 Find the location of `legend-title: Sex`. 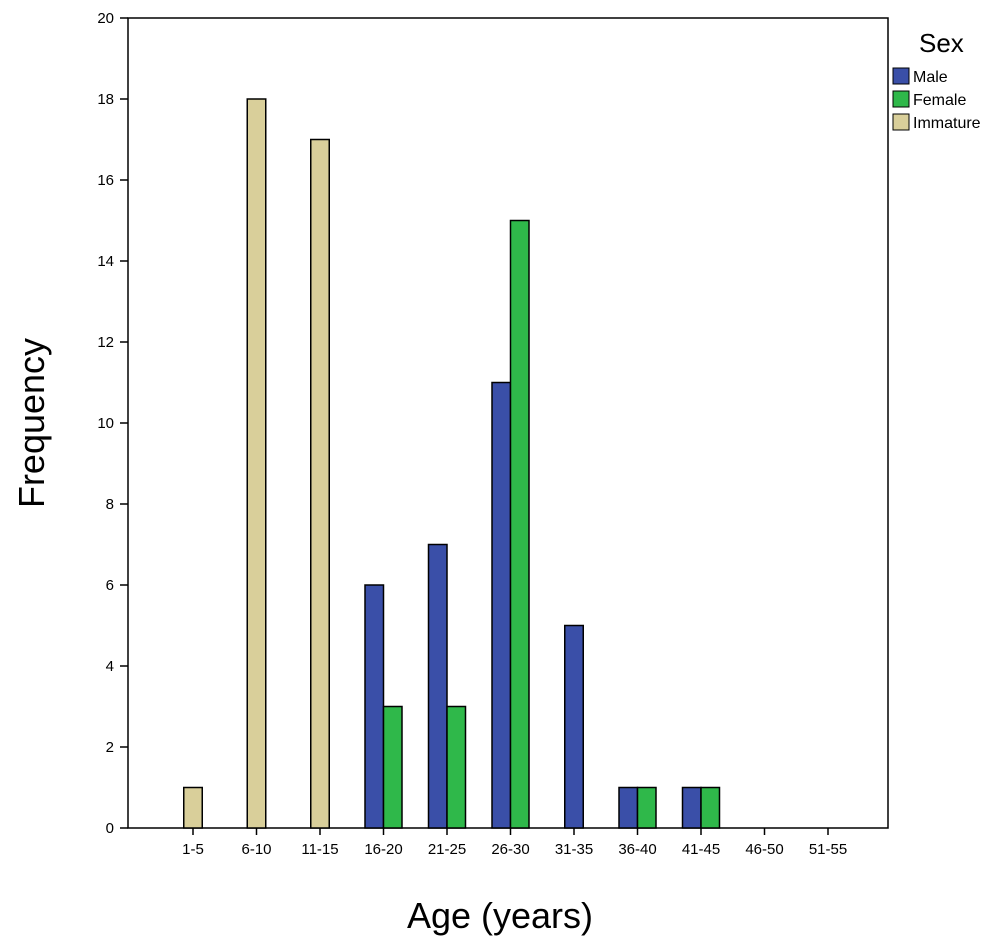

legend-title: Sex is located at coordinates (941, 43).